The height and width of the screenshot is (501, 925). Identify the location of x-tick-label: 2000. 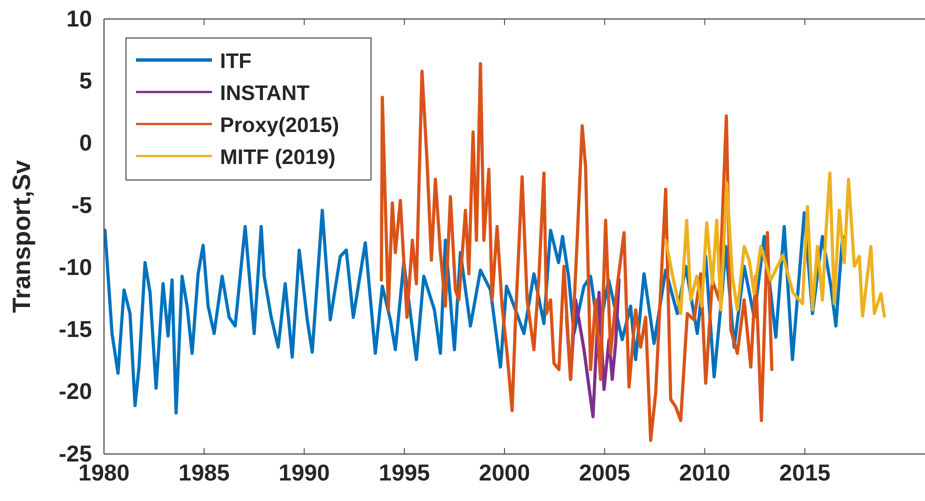
(504, 472).